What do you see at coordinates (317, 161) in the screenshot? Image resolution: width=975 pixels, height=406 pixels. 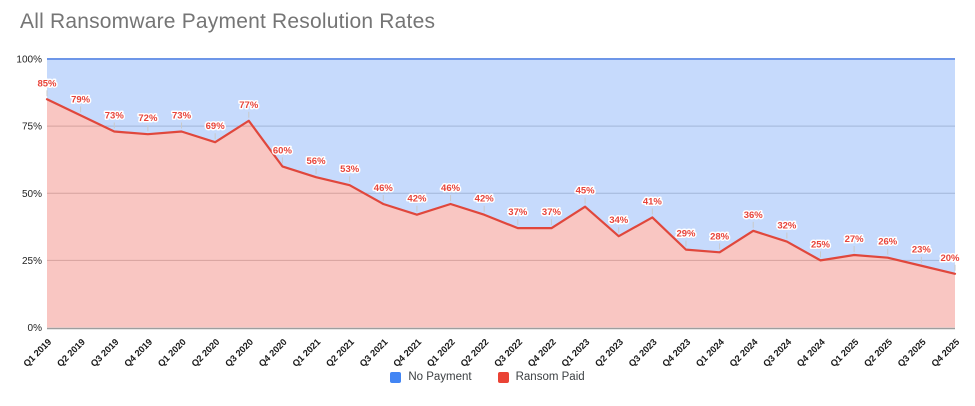 I see `data-label: 56%` at bounding box center [317, 161].